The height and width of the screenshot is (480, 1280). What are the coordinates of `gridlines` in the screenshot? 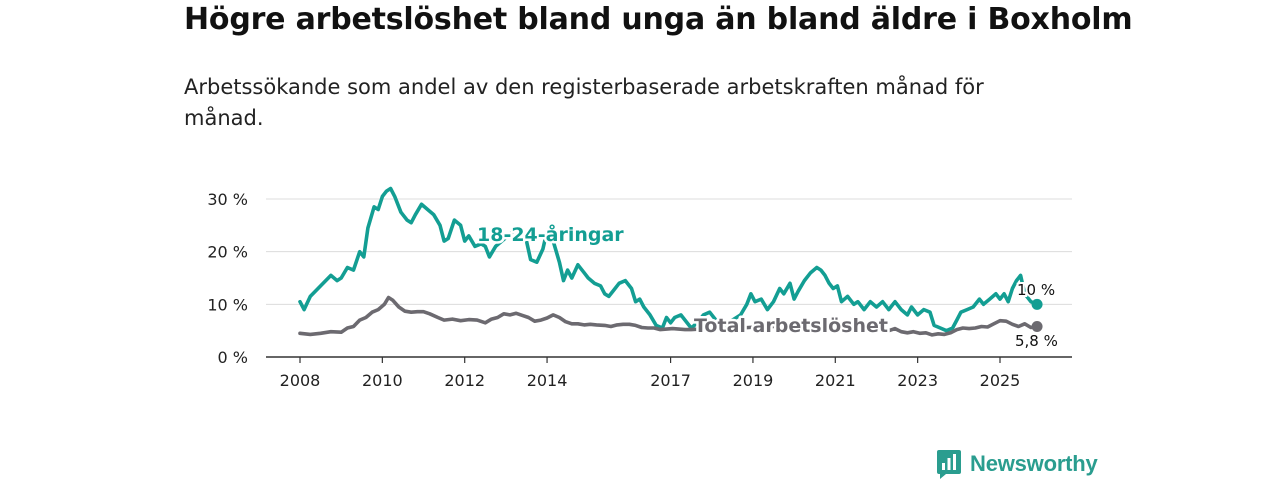 It's located at (669, 251).